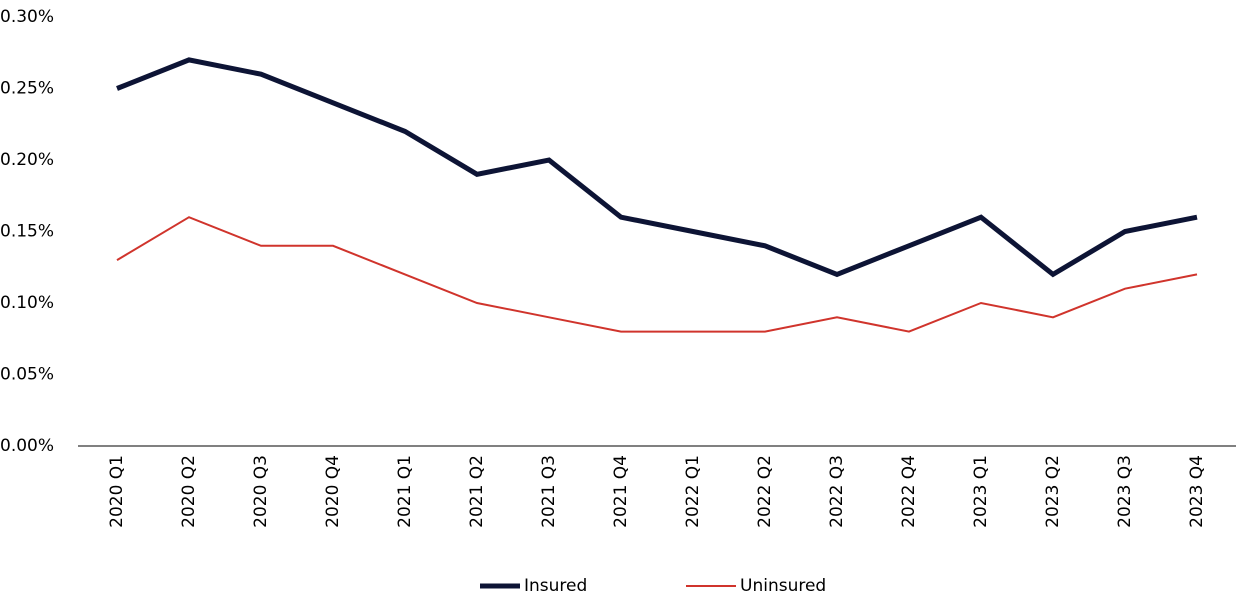 Image resolution: width=1236 pixels, height=602 pixels. I want to click on x-tick-label: 2023 Q2, so click(1053, 491).